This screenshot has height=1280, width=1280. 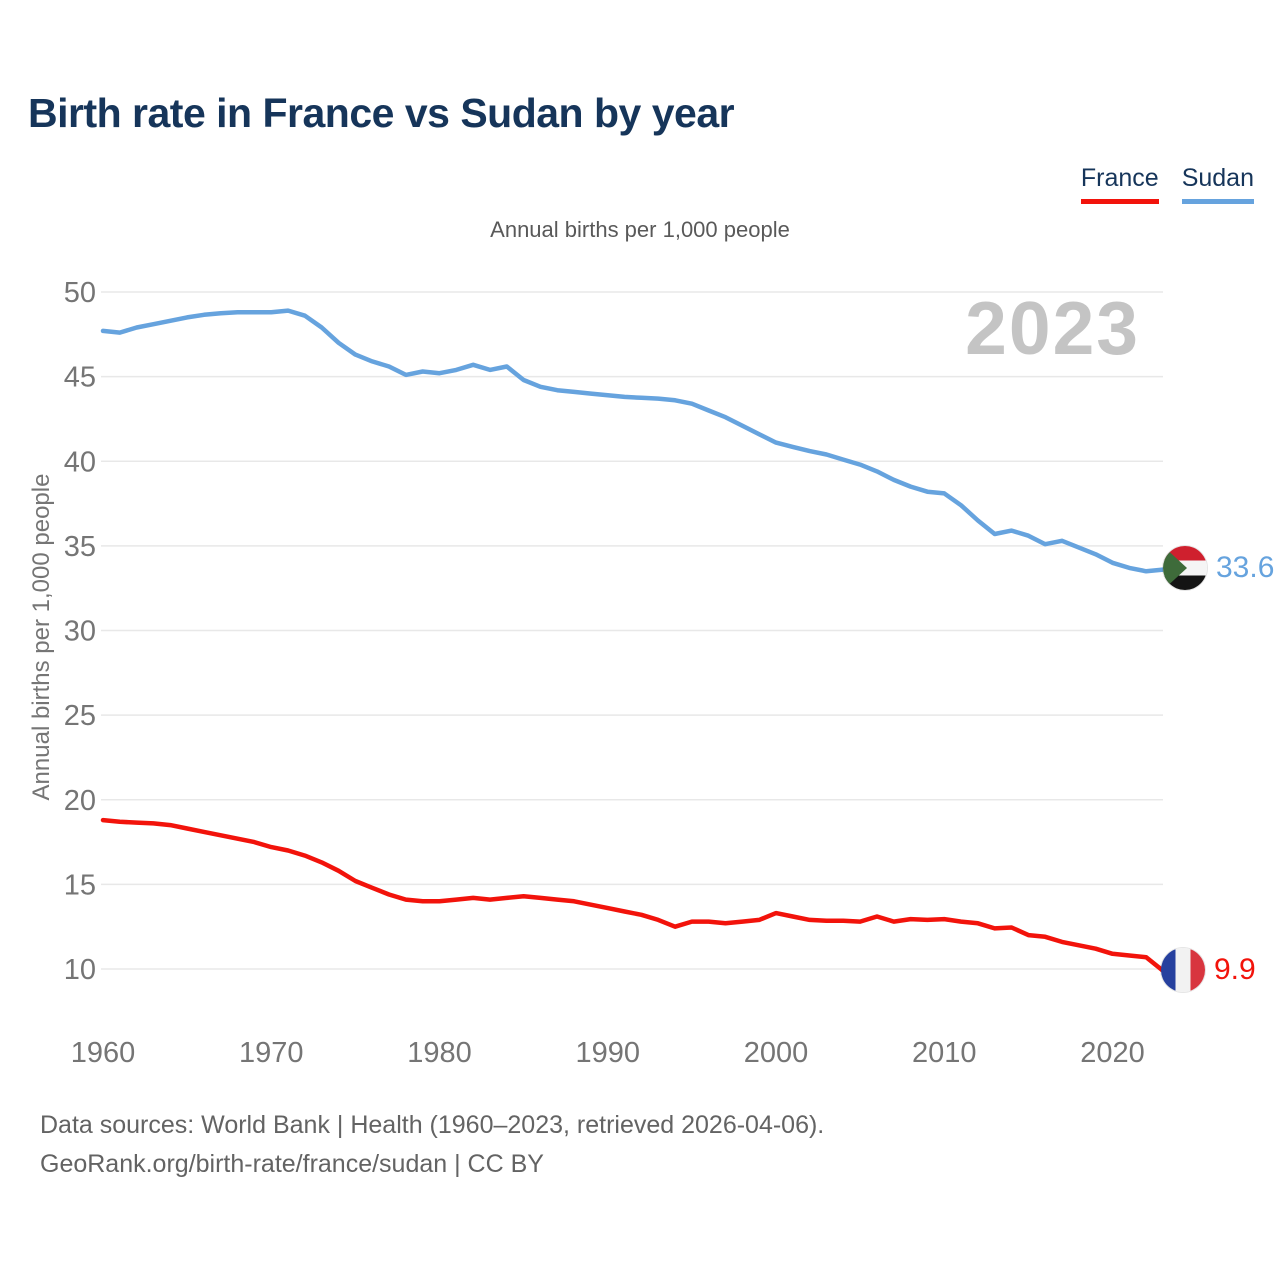 What do you see at coordinates (608, 1053) in the screenshot?
I see `x-tick-label: 1990` at bounding box center [608, 1053].